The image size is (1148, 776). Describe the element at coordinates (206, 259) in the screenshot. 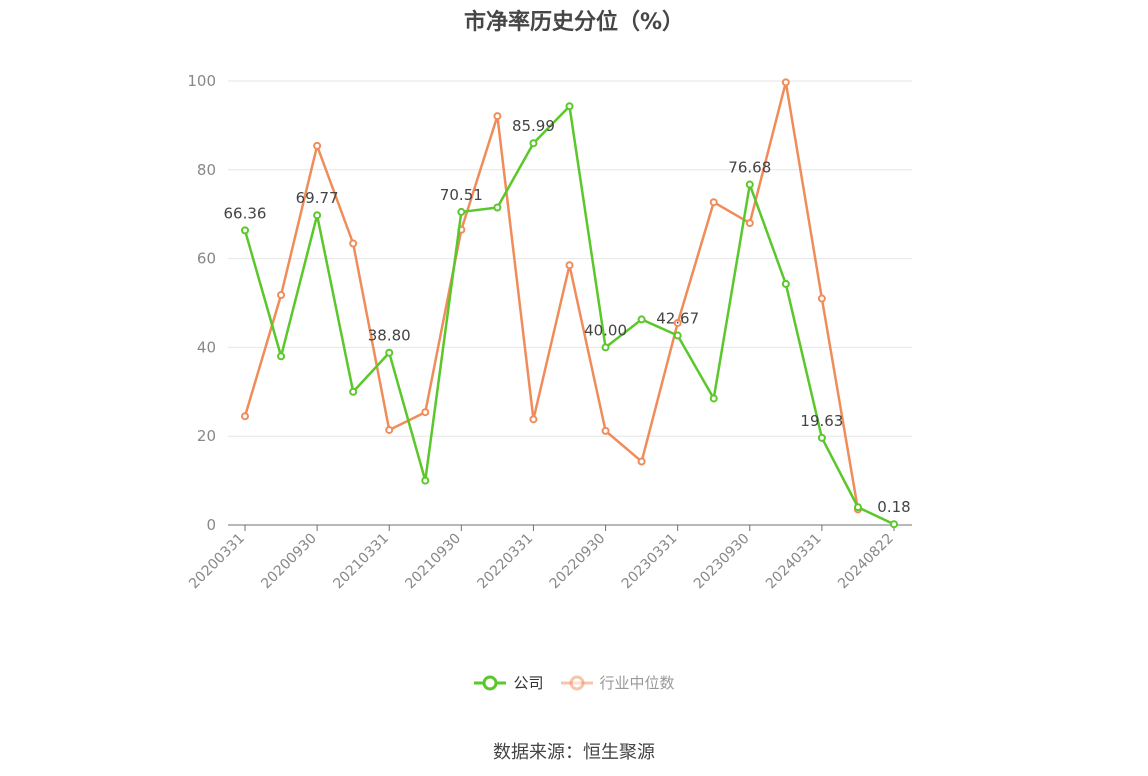

I see `y-tick-label: 60` at that location.